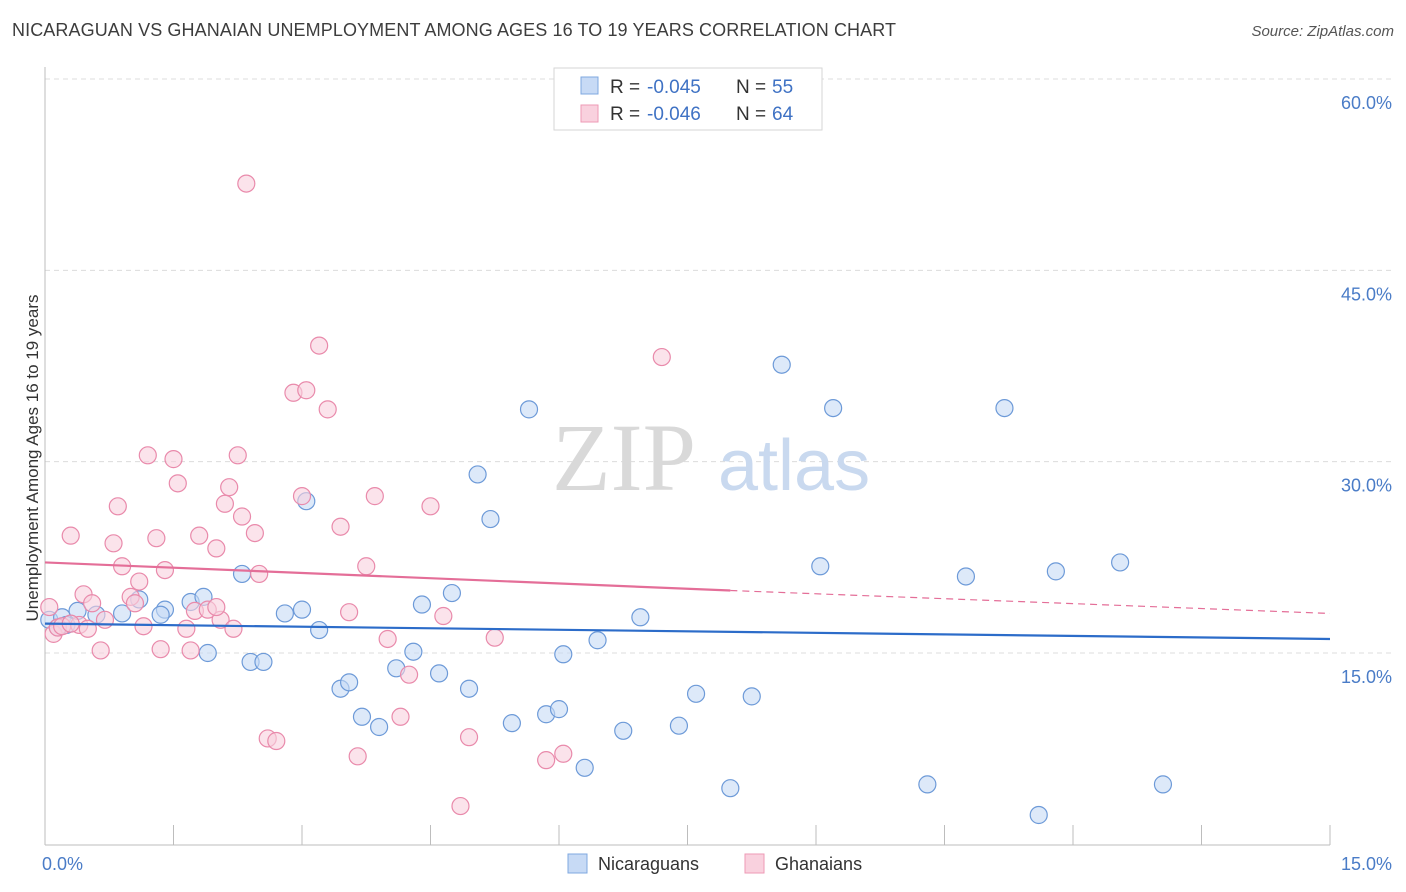  Describe the element at coordinates (794, 466) in the screenshot. I see `watermark-atlas: atlas` at that location.